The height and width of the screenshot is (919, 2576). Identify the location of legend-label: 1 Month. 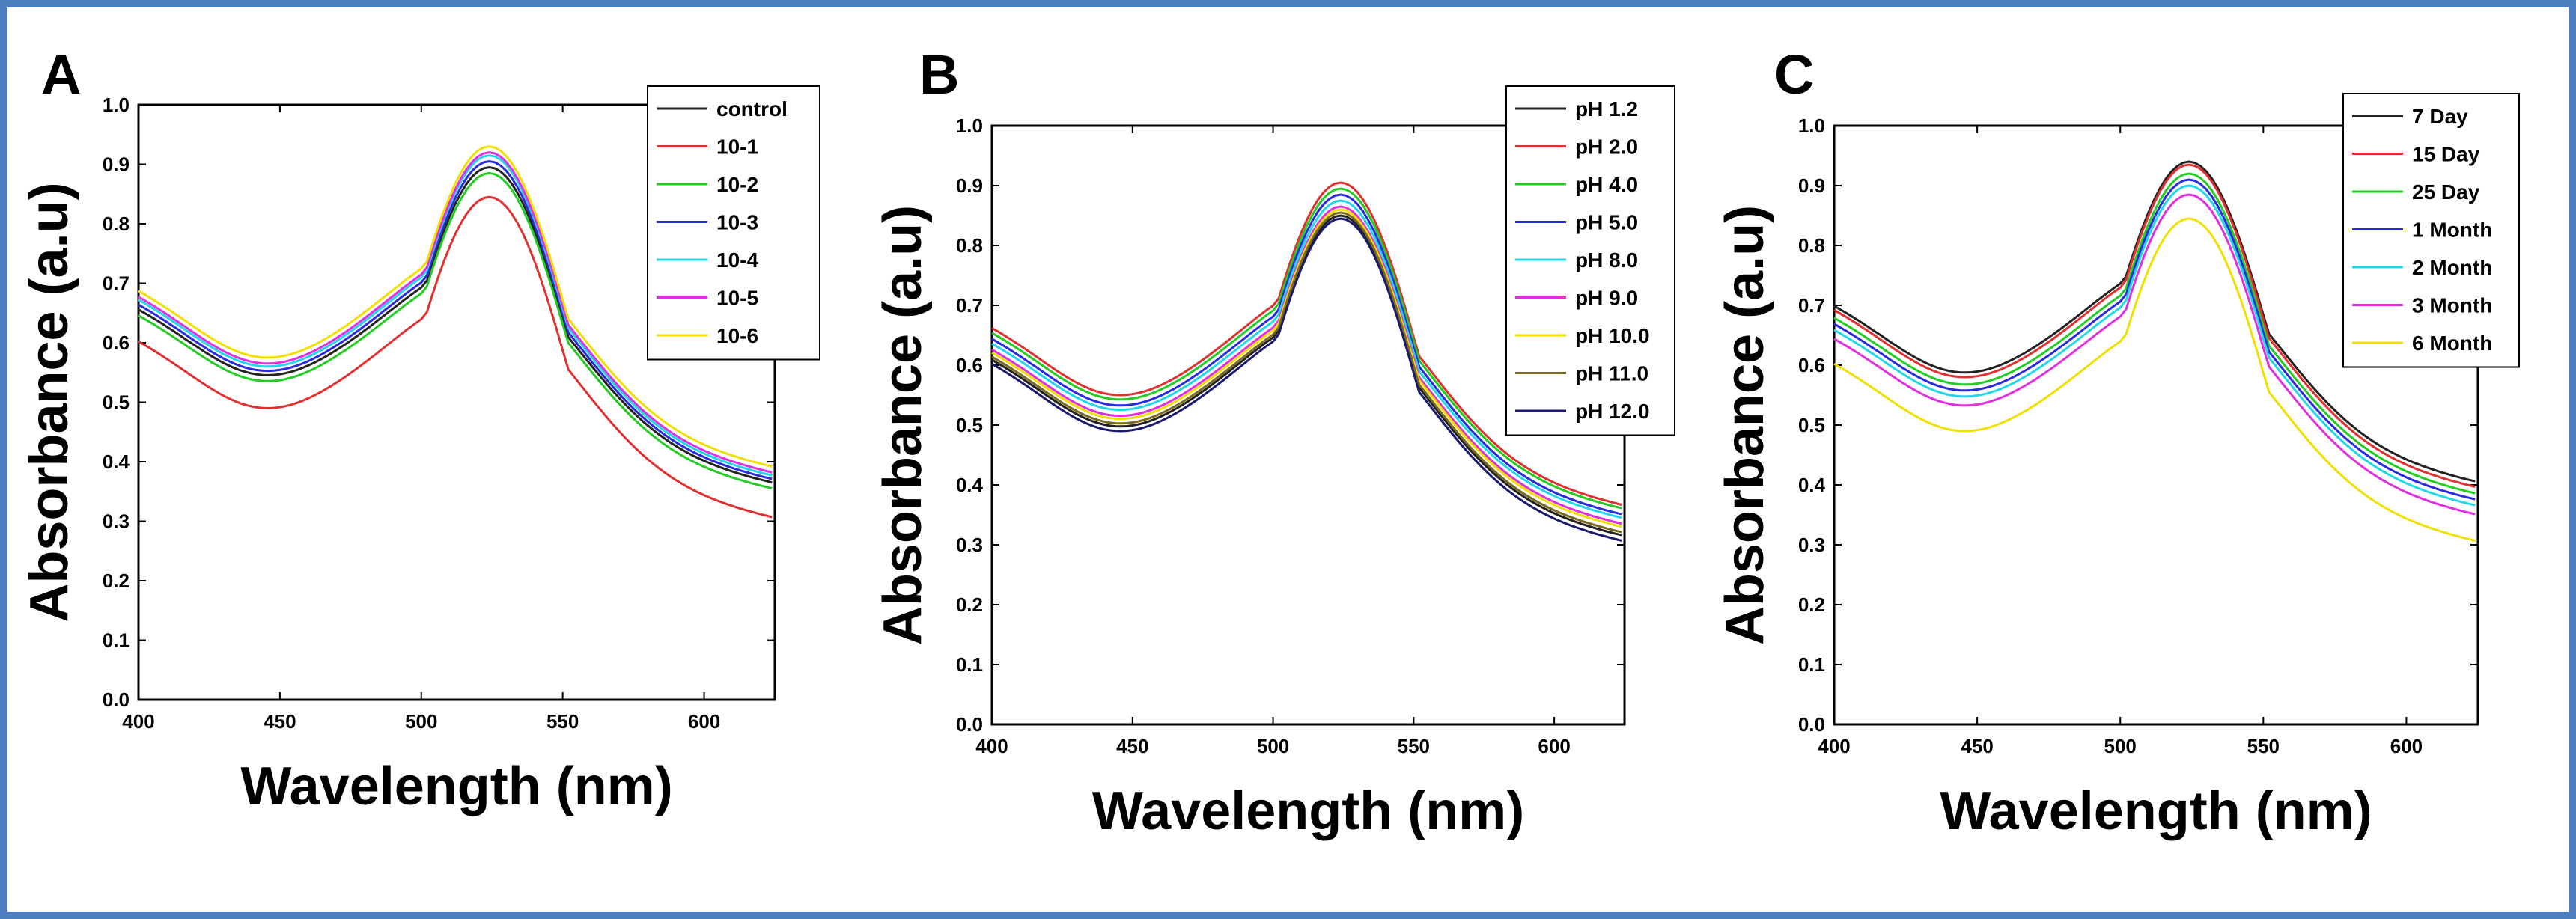
(2452, 230).